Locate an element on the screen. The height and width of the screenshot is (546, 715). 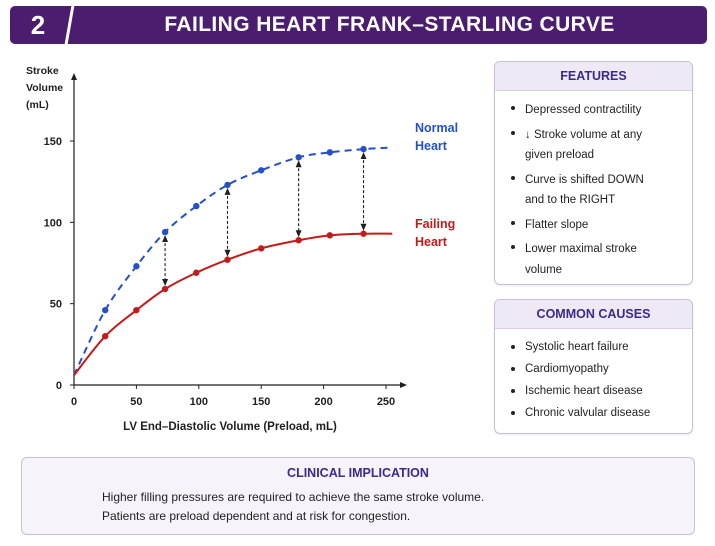
failing-heart-label: Heart is located at coordinates (431, 242).